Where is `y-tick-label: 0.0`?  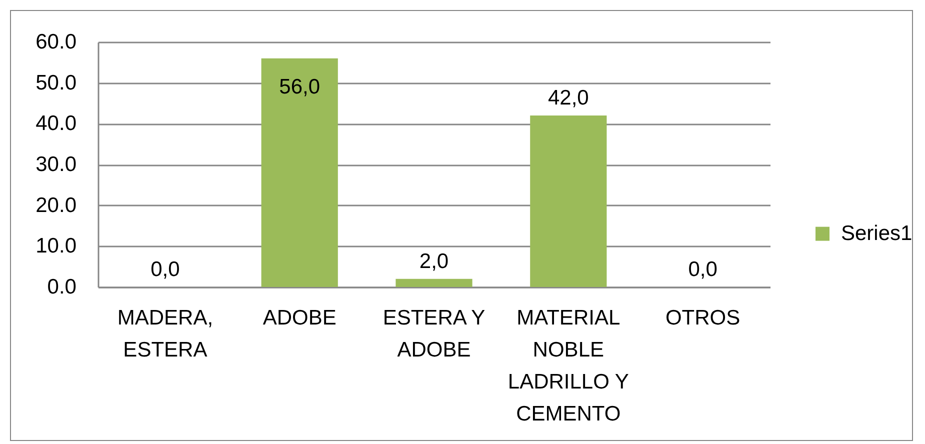
y-tick-label: 0.0 is located at coordinates (61, 287).